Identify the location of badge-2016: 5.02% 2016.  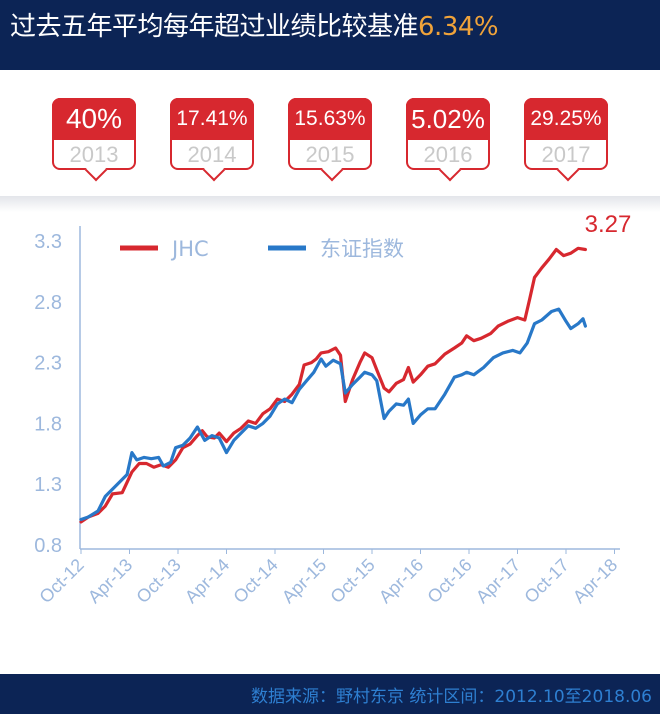
(448, 140).